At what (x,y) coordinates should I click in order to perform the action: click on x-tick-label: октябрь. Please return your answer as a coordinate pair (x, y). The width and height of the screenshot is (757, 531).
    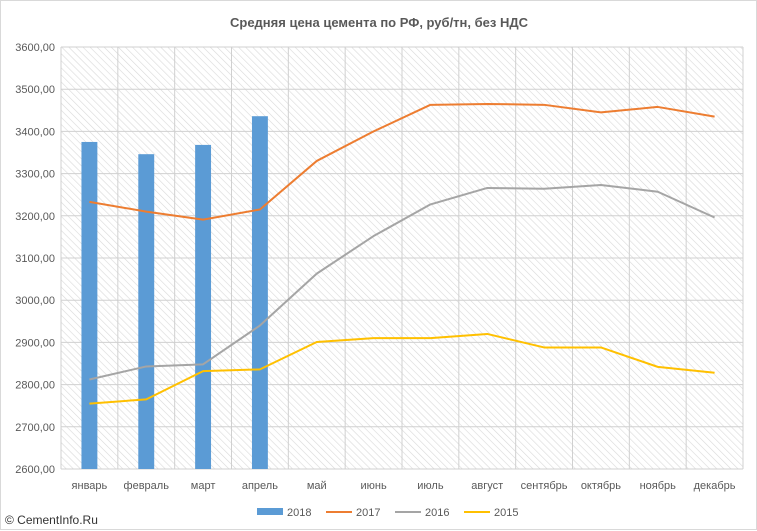
    Looking at the image, I should click on (601, 486).